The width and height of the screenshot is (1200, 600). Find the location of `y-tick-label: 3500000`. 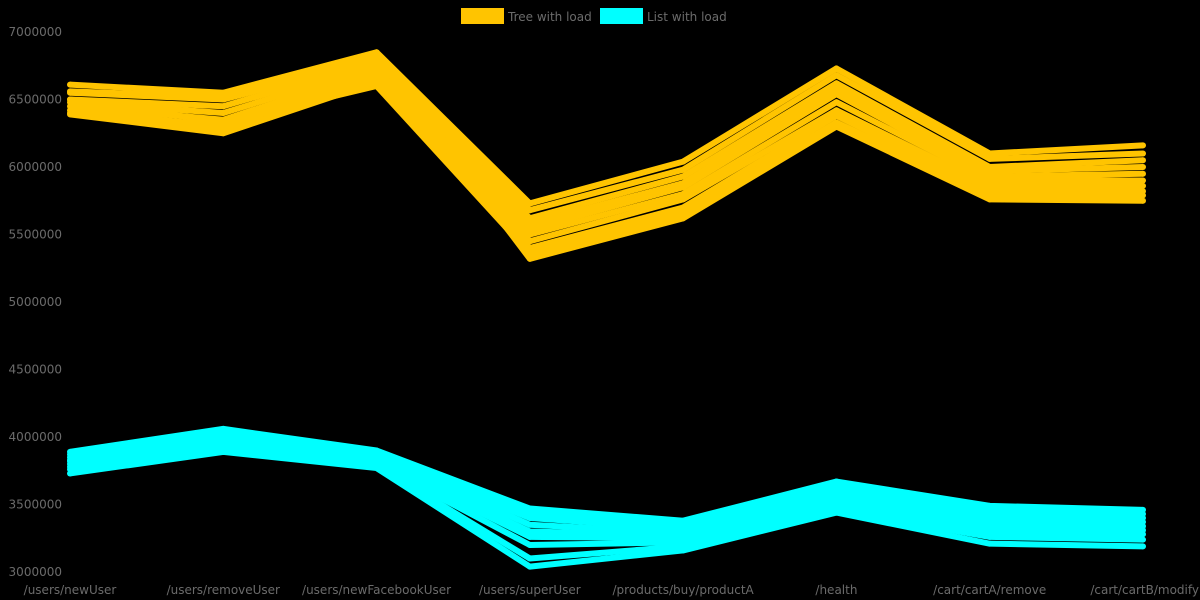

y-tick-label: 3500000 is located at coordinates (35, 505).